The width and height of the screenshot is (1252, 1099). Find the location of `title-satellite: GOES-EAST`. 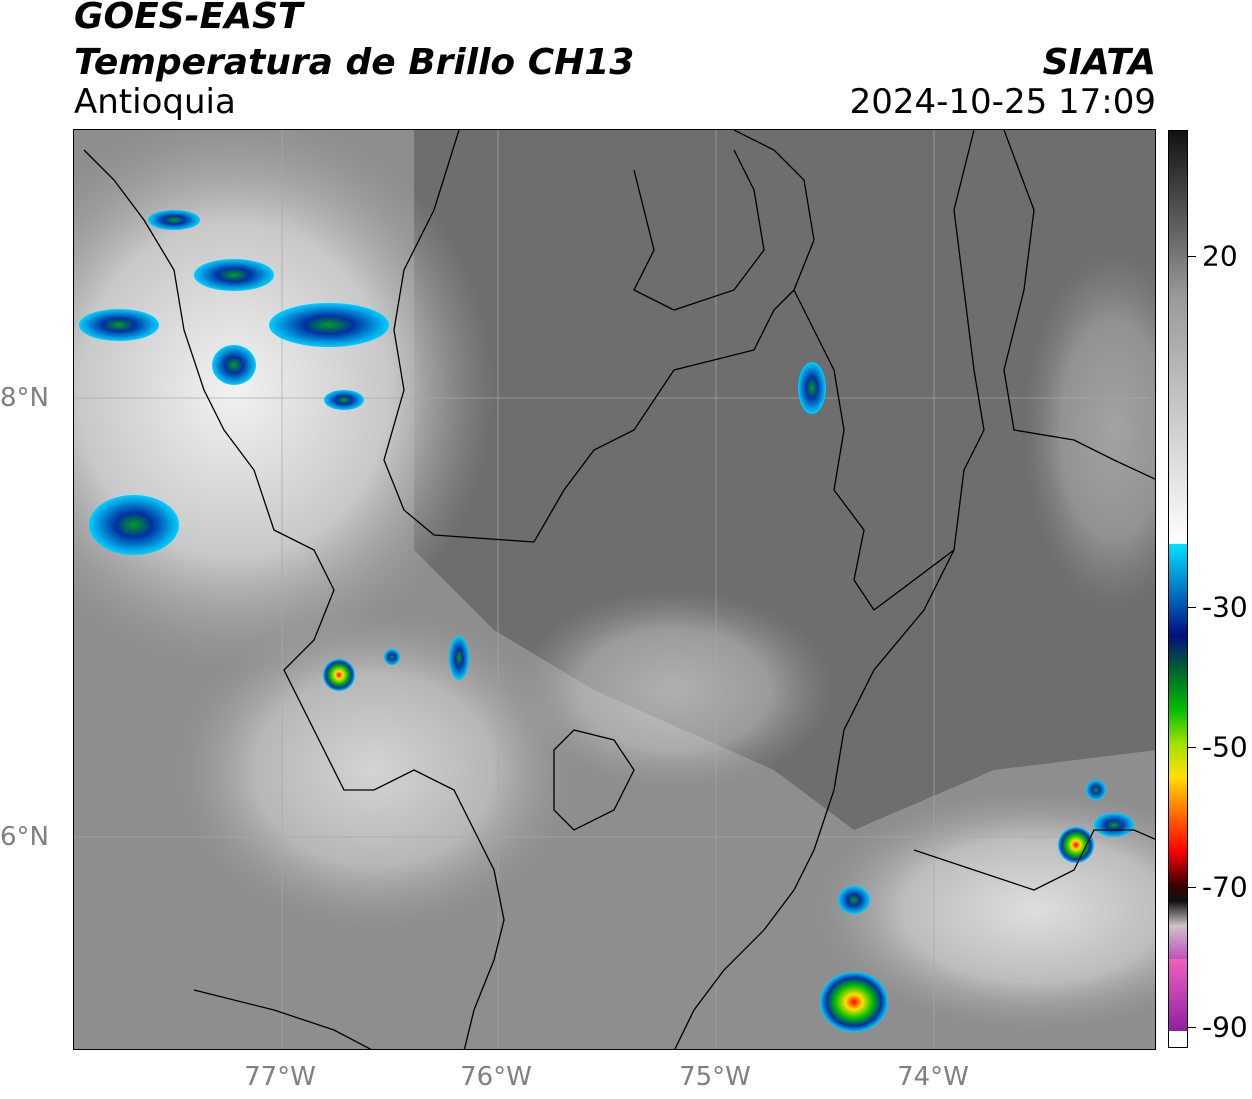

title-satellite: GOES-EAST is located at coordinates (188, 18).